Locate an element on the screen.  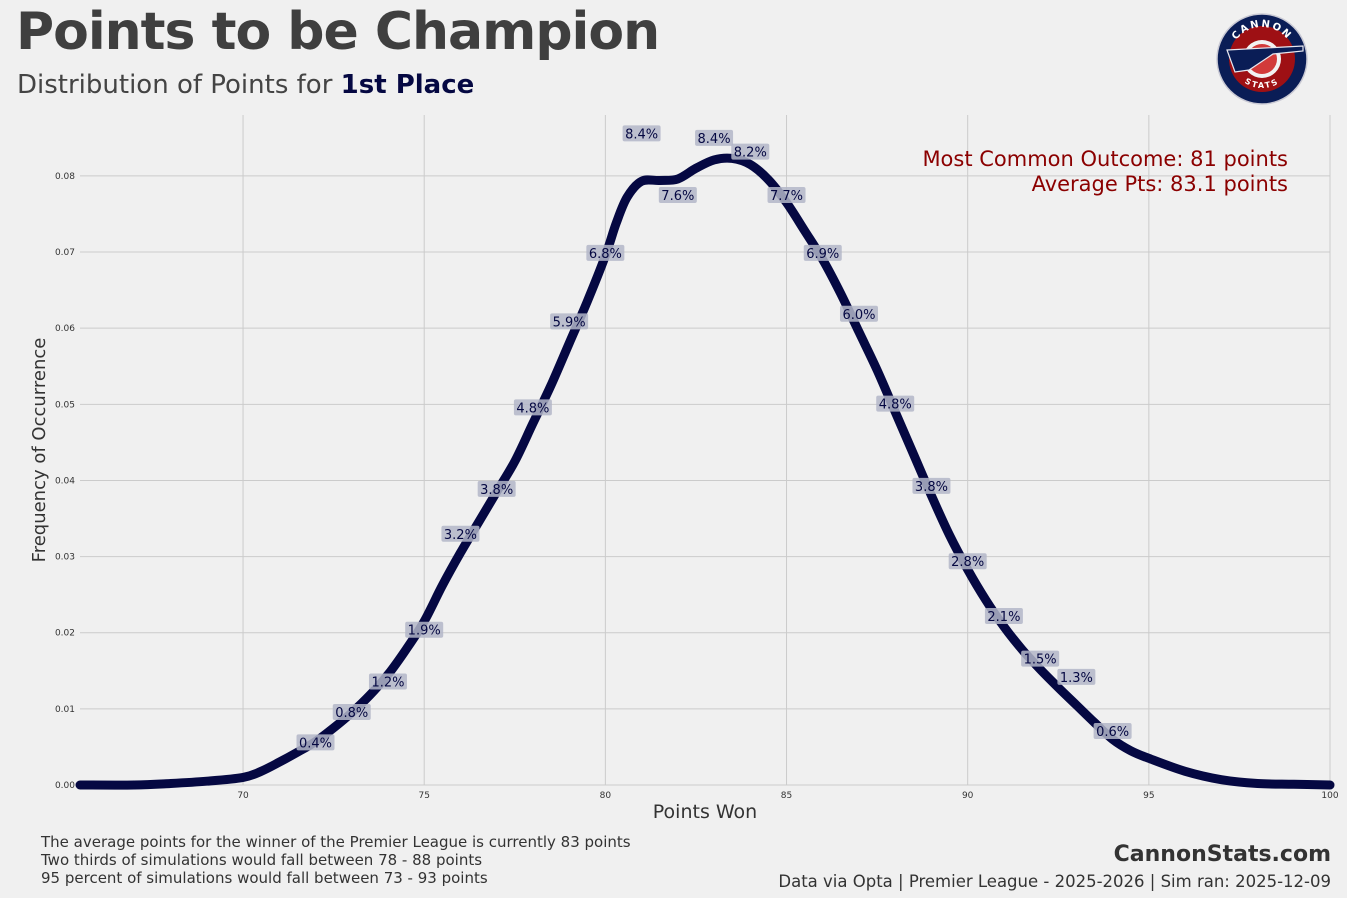
point-label: 7.7% is located at coordinates (786, 196).